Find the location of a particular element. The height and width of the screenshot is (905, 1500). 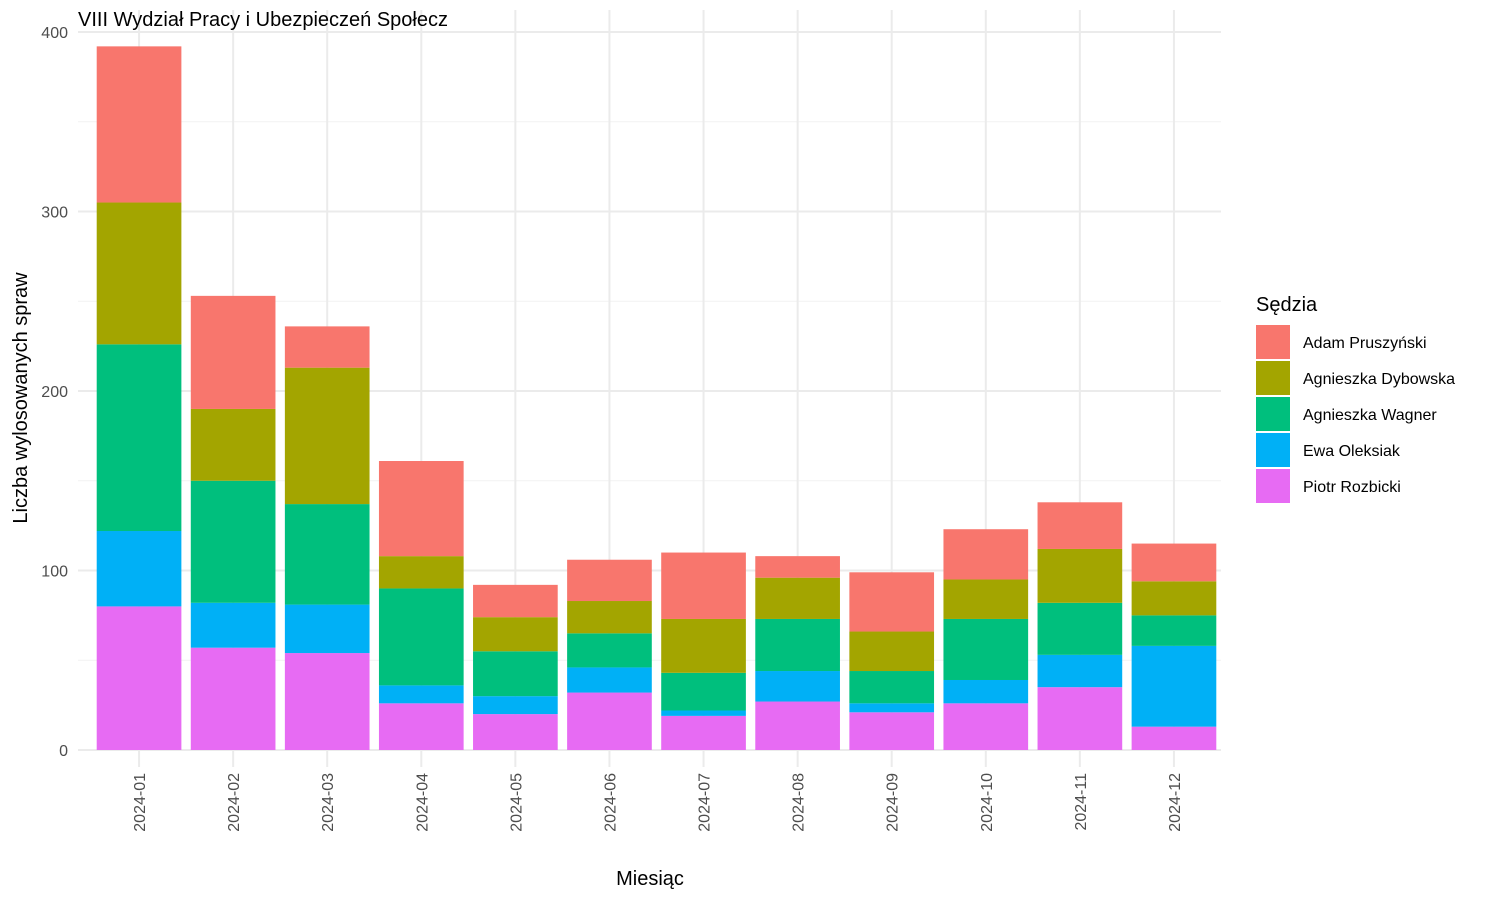

legend-label: Agnieszka Wagner is located at coordinates (1370, 415).